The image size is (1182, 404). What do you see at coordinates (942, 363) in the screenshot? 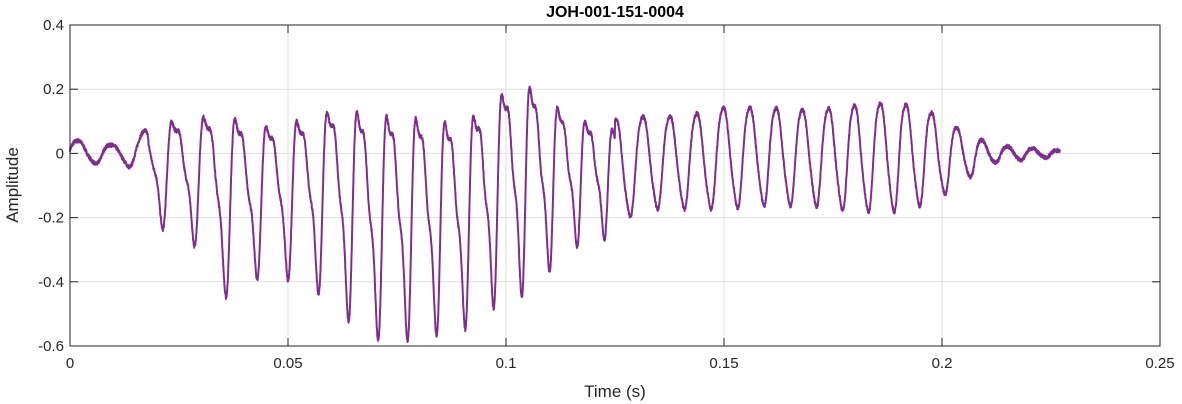
I see `x-tick-label: 0.2` at bounding box center [942, 363].